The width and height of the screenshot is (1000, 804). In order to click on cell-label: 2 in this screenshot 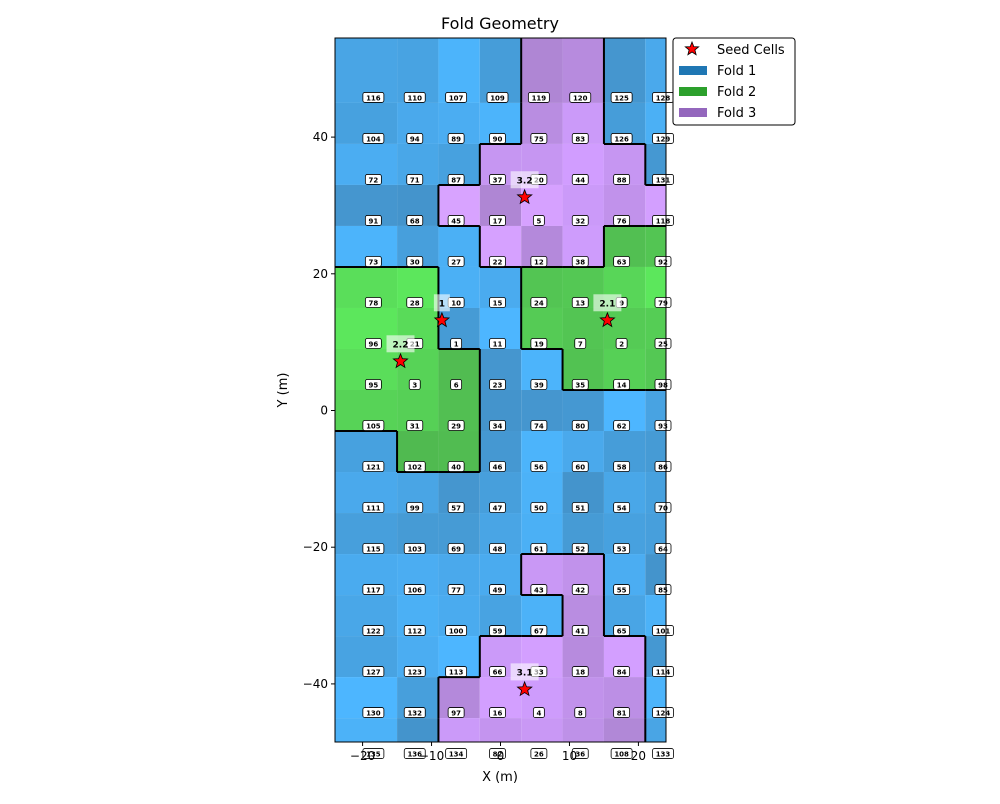, I will do `click(621, 344)`.